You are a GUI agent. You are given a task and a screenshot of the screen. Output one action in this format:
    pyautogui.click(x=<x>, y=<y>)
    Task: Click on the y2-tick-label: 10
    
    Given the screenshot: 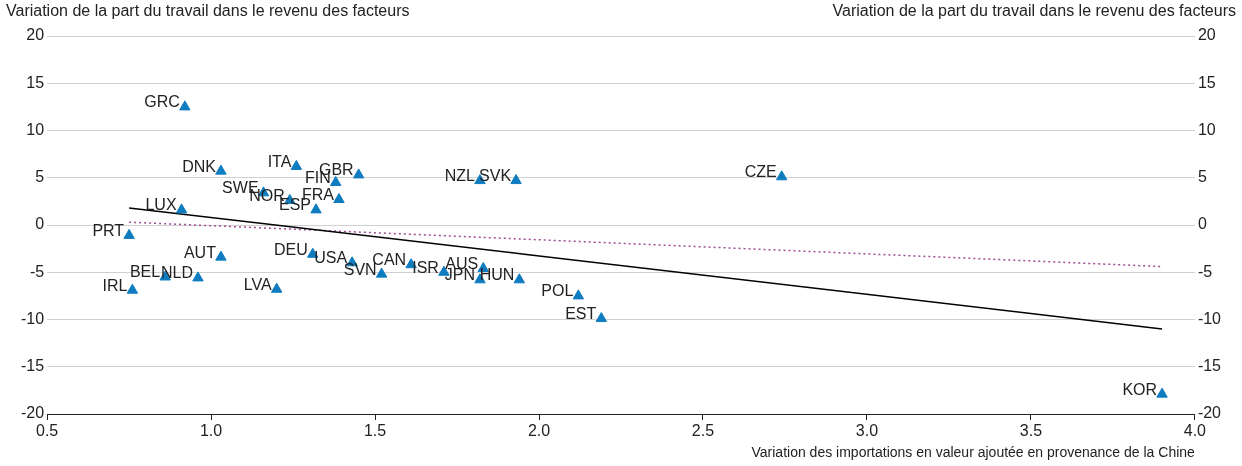 What is the action you would take?
    pyautogui.click(x=1206, y=129)
    